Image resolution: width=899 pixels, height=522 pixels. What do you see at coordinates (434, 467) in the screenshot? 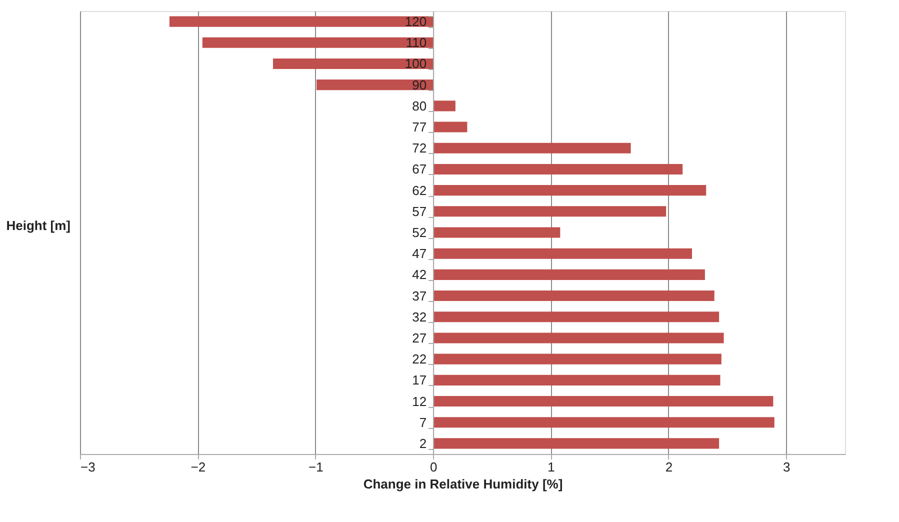
I see `x-tick-label: 0` at bounding box center [434, 467].